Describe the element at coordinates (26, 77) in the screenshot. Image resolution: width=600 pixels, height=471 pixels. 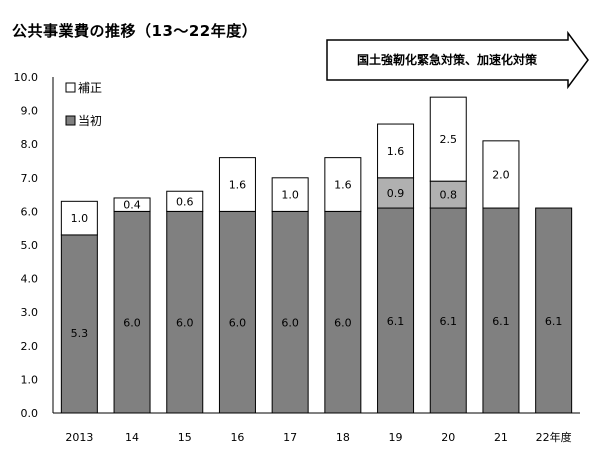
I see `y-tick-label: 10.0` at that location.